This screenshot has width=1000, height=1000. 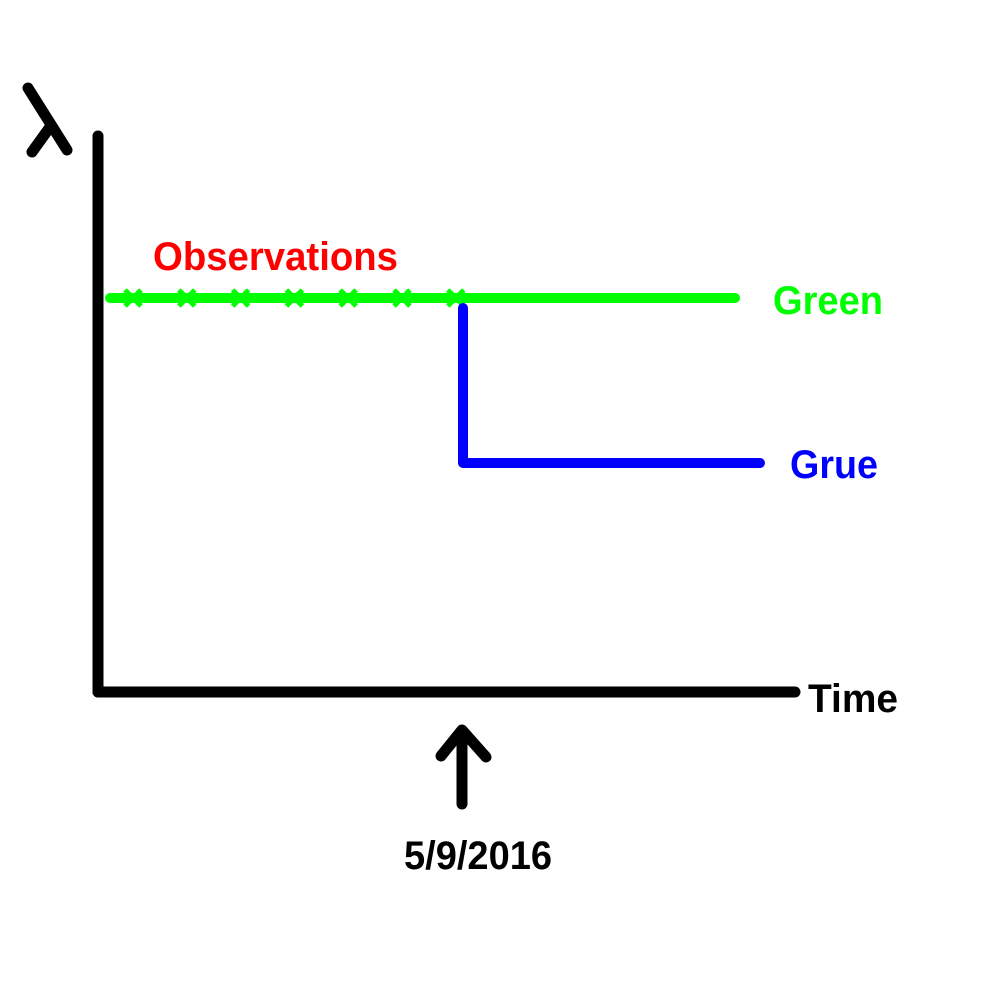 What do you see at coordinates (47, 120) in the screenshot?
I see `lambda-symbol` at bounding box center [47, 120].